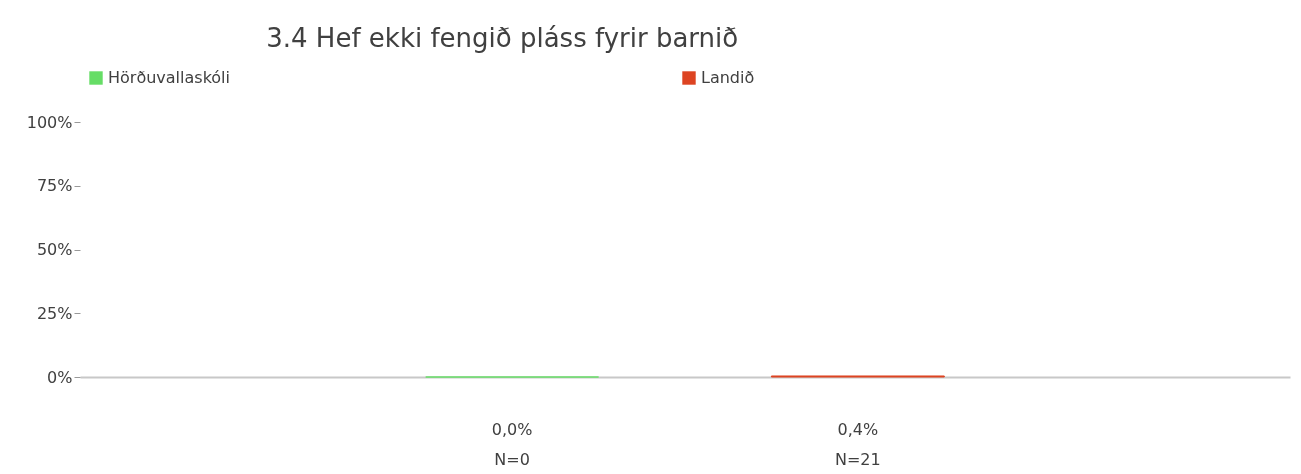 The image size is (1301, 474). What do you see at coordinates (54, 186) in the screenshot?
I see `y-tick-label: 75%` at bounding box center [54, 186].